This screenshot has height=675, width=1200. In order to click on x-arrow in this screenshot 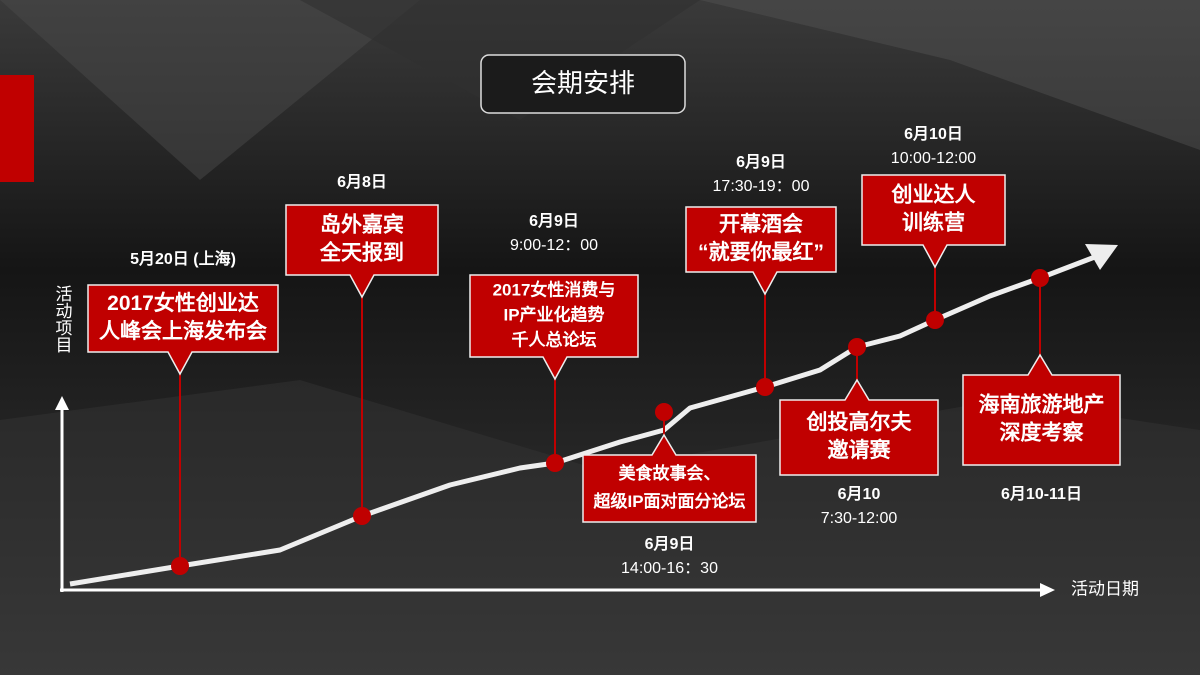, I will do `click(1047, 590)`.